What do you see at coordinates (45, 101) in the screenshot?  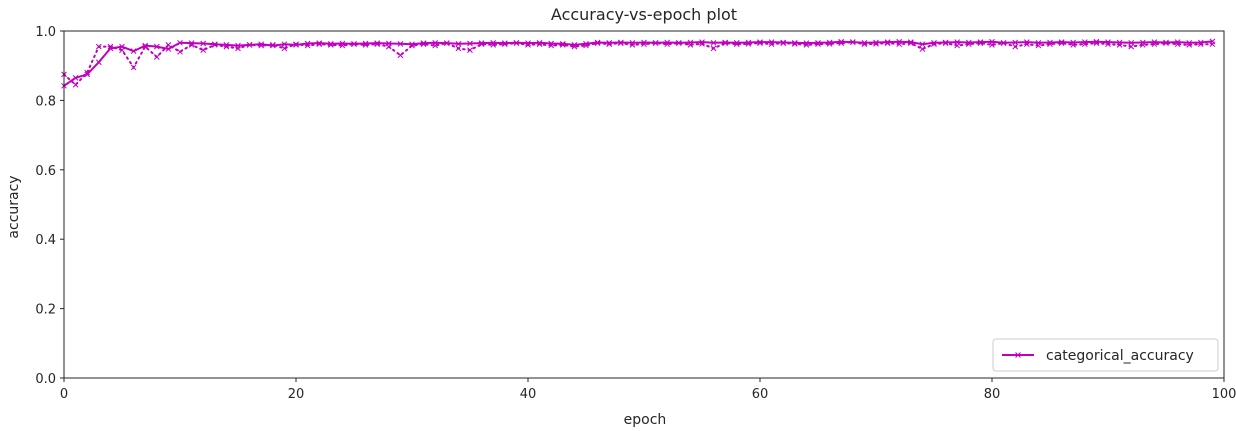 I see `y-tick-label: 0.8` at bounding box center [45, 101].